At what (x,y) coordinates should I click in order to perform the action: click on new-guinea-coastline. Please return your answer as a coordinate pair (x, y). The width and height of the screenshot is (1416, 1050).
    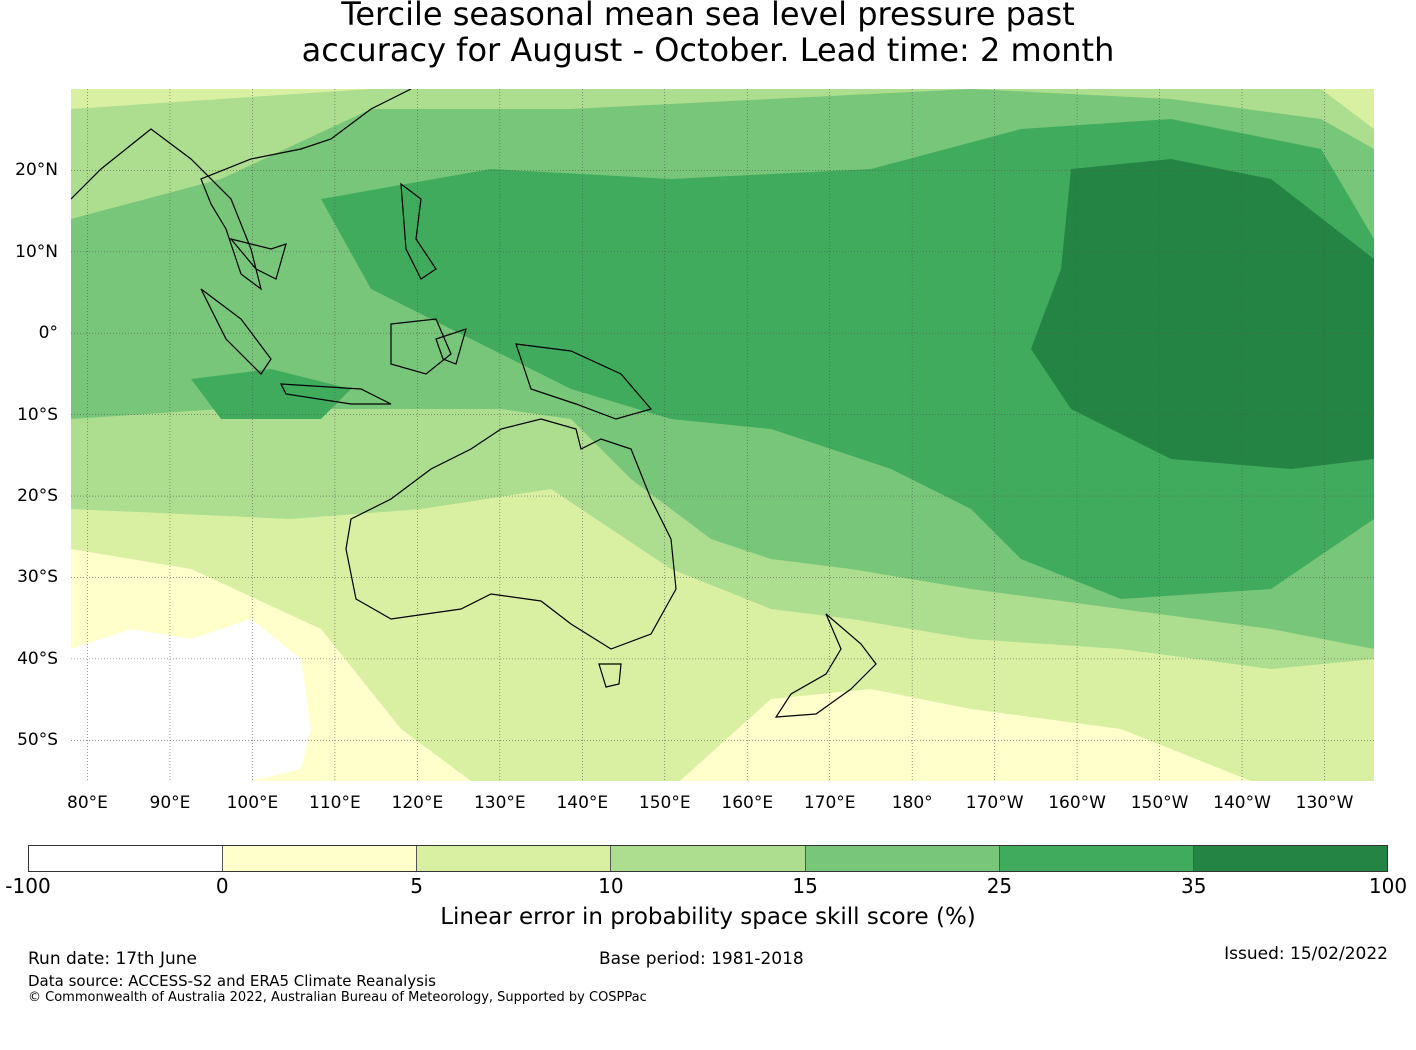
    Looking at the image, I should click on (584, 381).